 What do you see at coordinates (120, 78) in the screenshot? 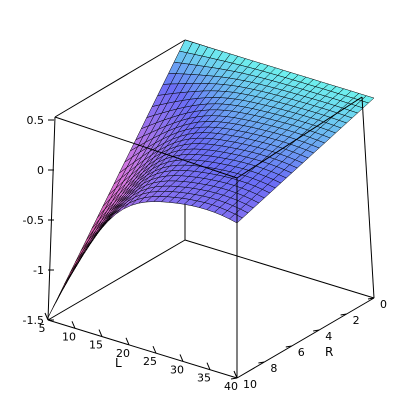
I see `box-edge-top-back-r` at bounding box center [120, 78].